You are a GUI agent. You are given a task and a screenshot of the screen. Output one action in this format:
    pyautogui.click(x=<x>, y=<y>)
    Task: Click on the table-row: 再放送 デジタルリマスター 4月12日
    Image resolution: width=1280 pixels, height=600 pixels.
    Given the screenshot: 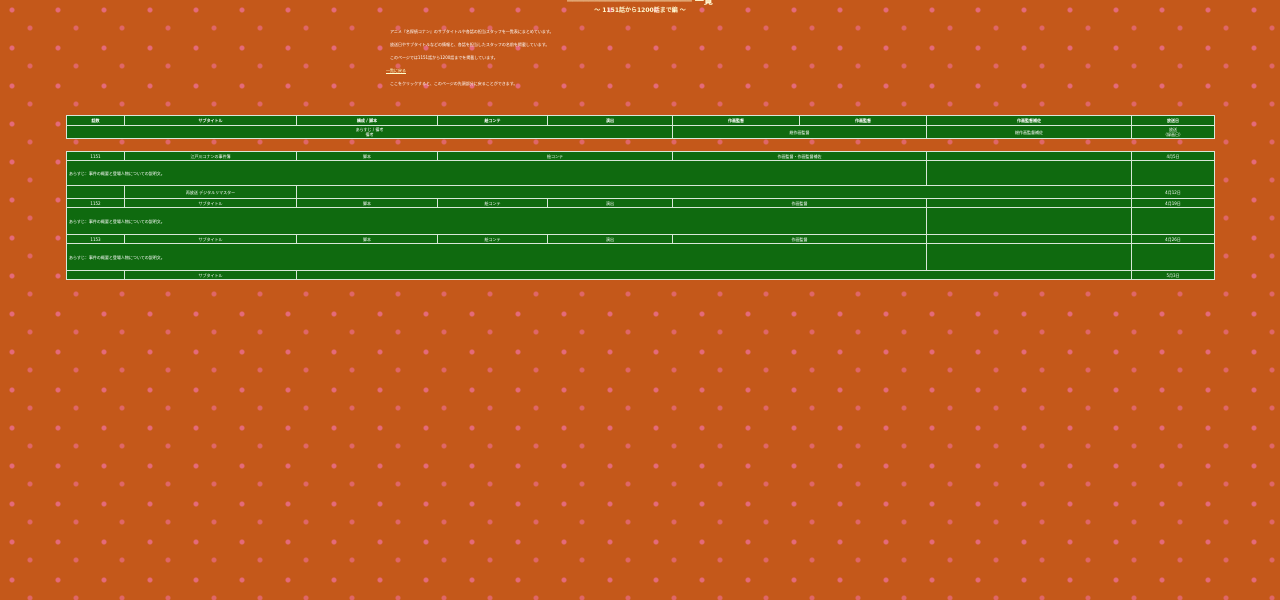 What is the action you would take?
    pyautogui.click(x=640, y=192)
    